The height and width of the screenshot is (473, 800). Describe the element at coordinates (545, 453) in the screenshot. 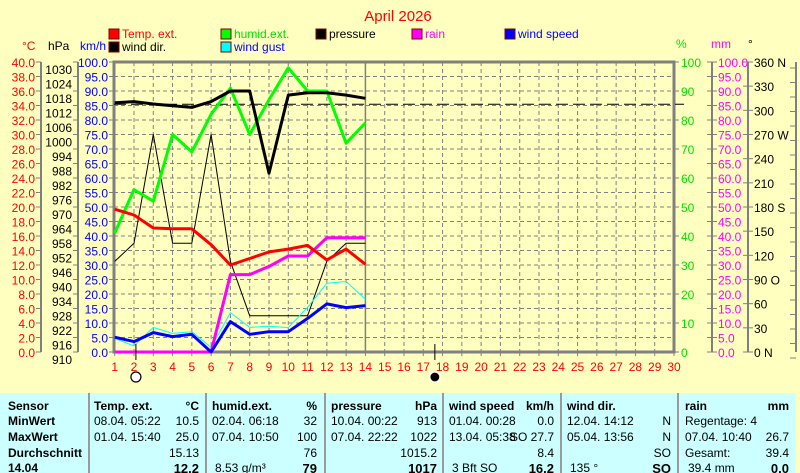

I see `average-value: 8.4` at that location.